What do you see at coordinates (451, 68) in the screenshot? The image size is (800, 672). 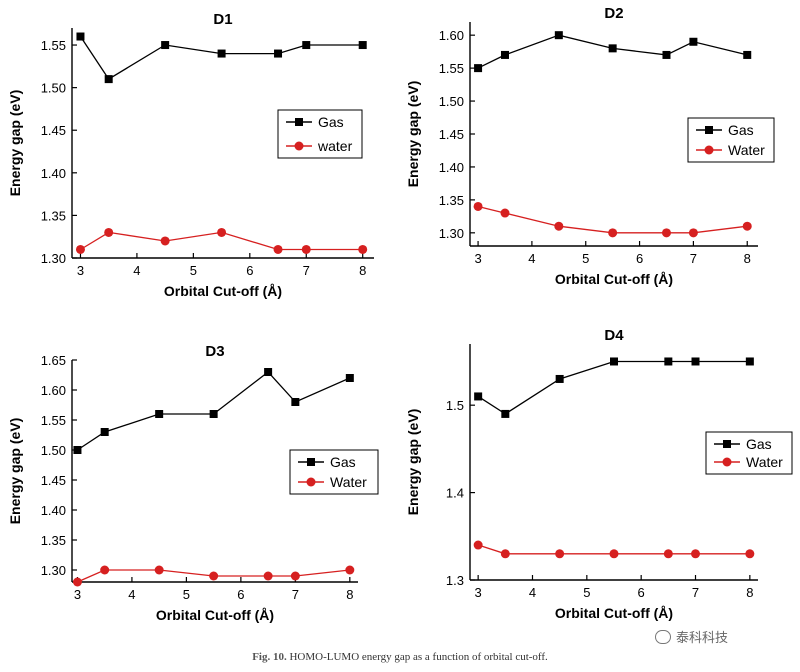 I see `d2-ytick-label: 1.55` at bounding box center [451, 68].